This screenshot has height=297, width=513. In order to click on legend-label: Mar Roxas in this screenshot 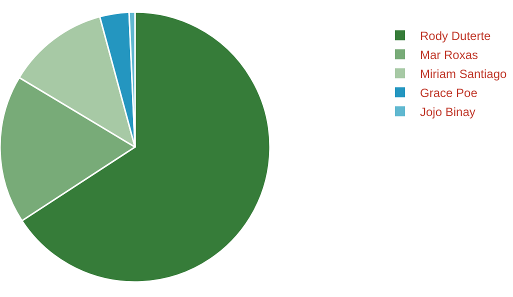, I will do `click(449, 55)`.